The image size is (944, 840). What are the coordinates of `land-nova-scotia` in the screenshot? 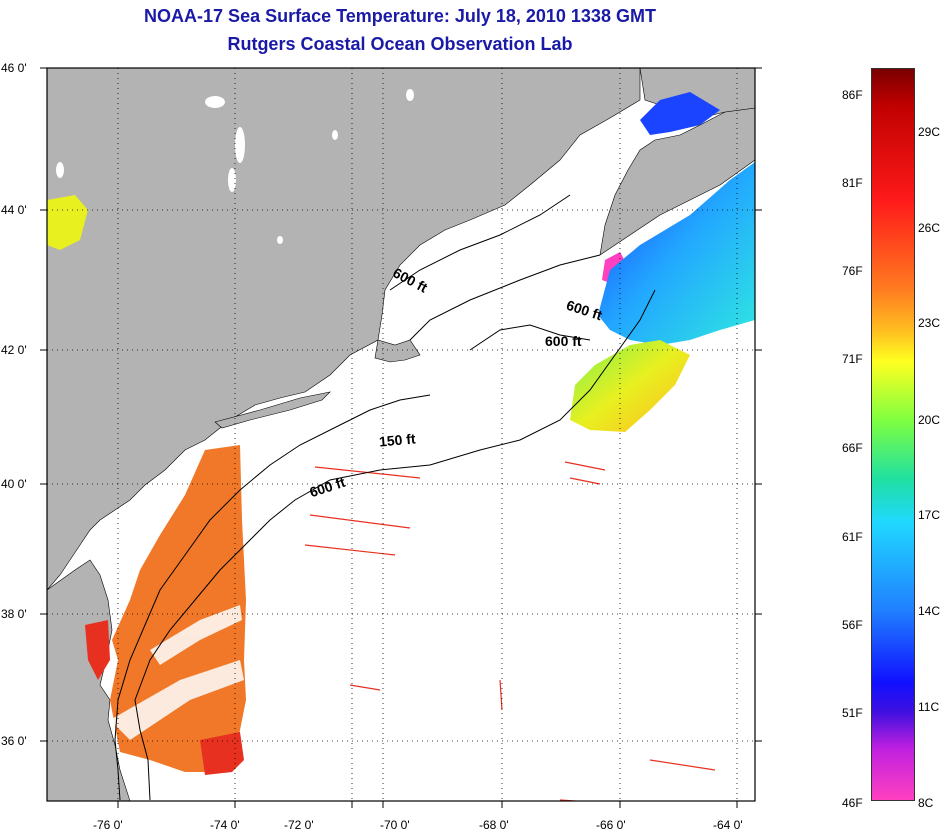 It's located at (677, 181).